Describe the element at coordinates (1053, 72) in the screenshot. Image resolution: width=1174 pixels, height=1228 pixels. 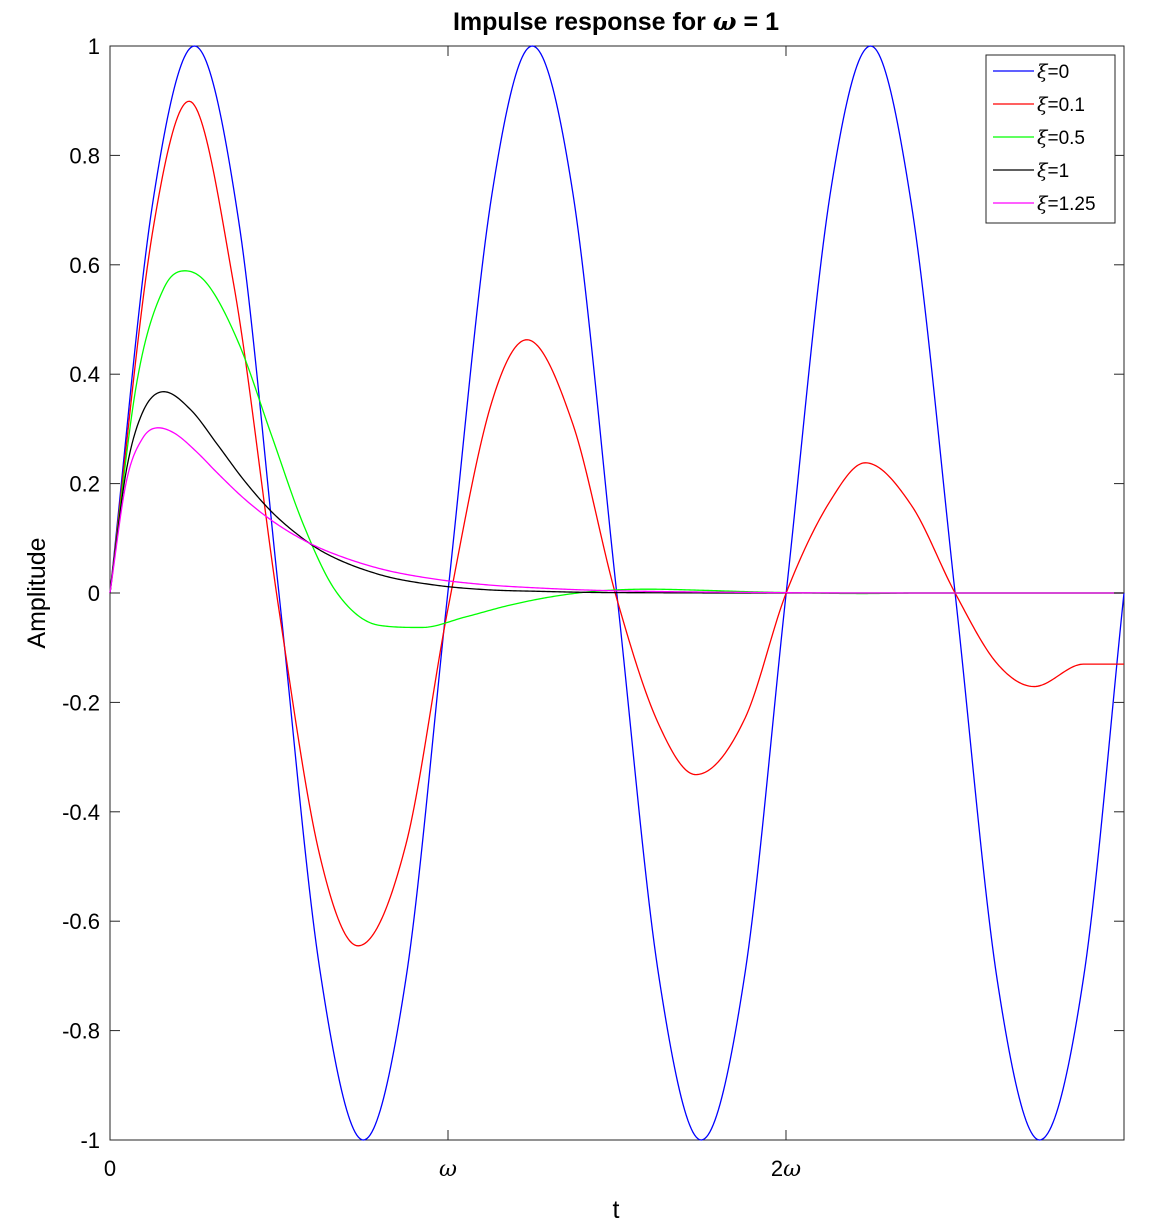
I see `legend-label-0: ξ=0` at that location.